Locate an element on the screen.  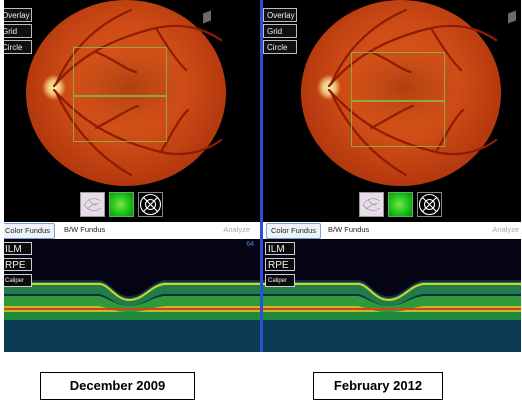
oct-scan-image: ILM RPE Caliper 64 is located at coordinates (133, 296).